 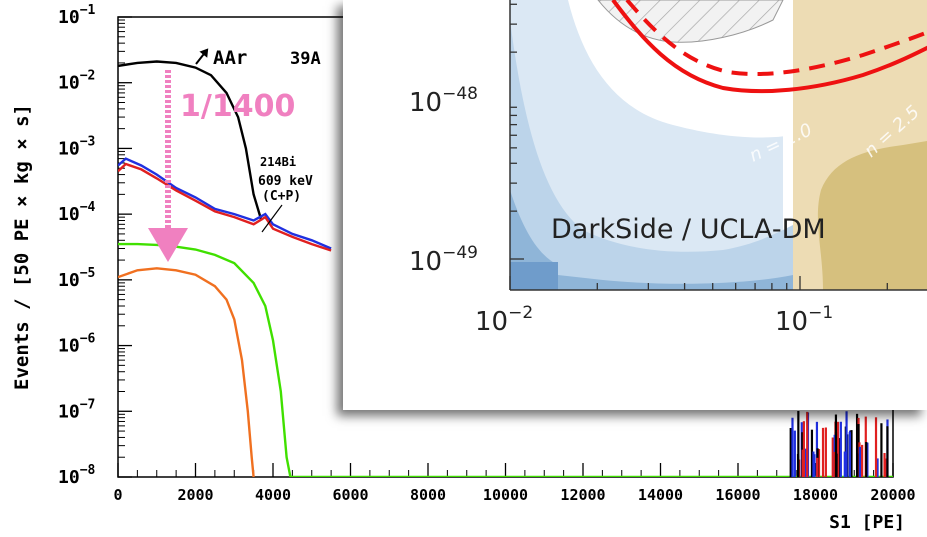 I want to click on aar-label: AAr, so click(x=230, y=58).